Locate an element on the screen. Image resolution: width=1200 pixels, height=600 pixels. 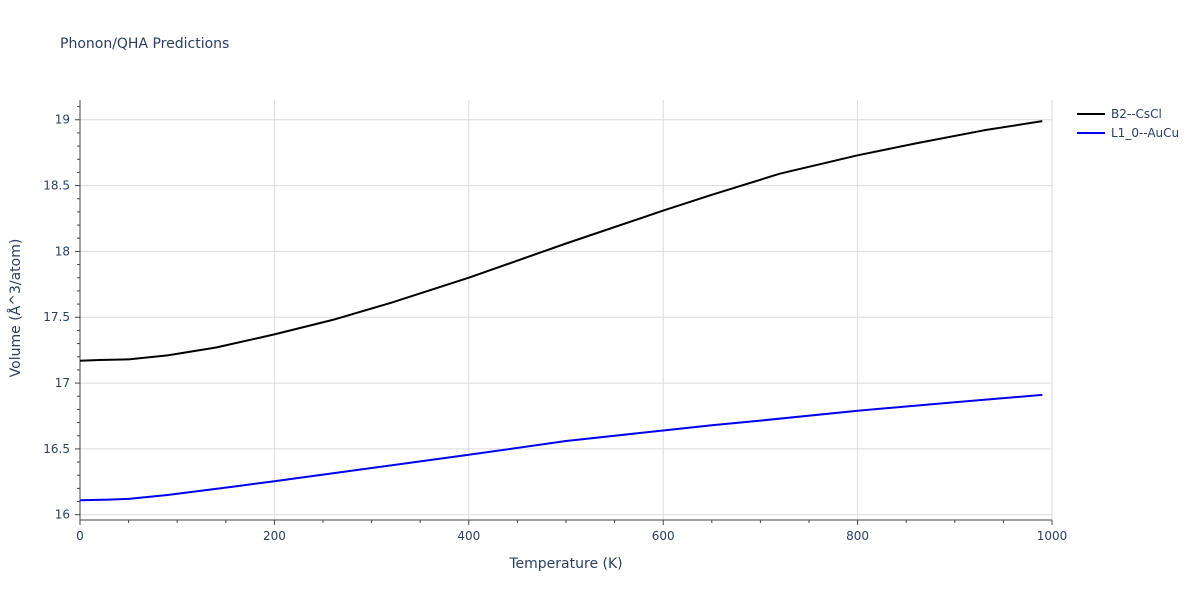
y-tick-label: 16.5 is located at coordinates (56, 449).